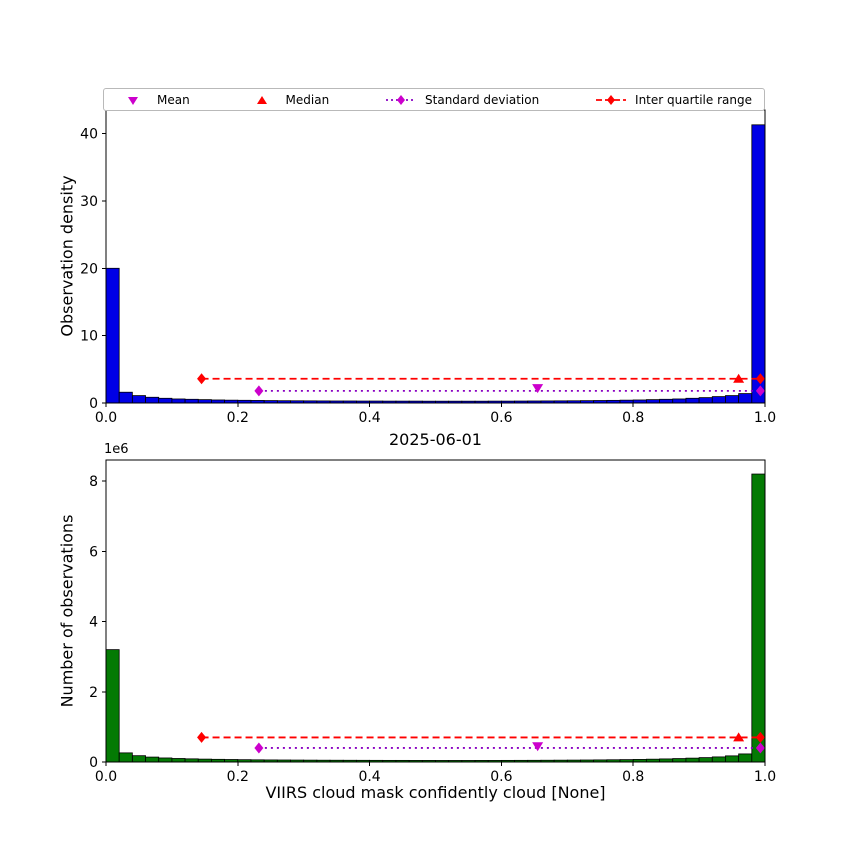  I want to click on chart-title: 2025-06-01, so click(435, 439).